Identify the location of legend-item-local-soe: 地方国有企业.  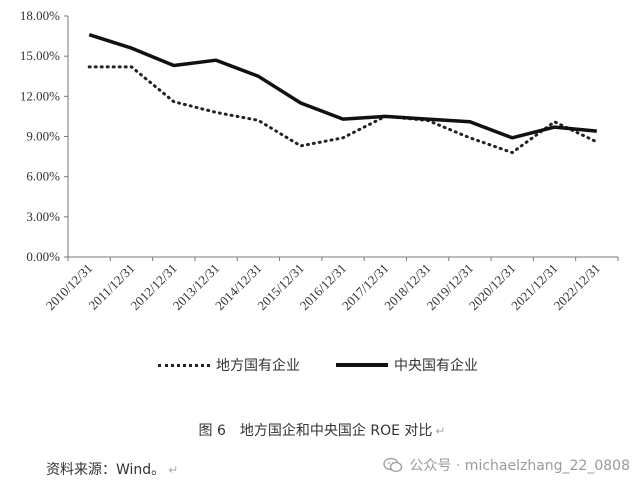
(229, 365).